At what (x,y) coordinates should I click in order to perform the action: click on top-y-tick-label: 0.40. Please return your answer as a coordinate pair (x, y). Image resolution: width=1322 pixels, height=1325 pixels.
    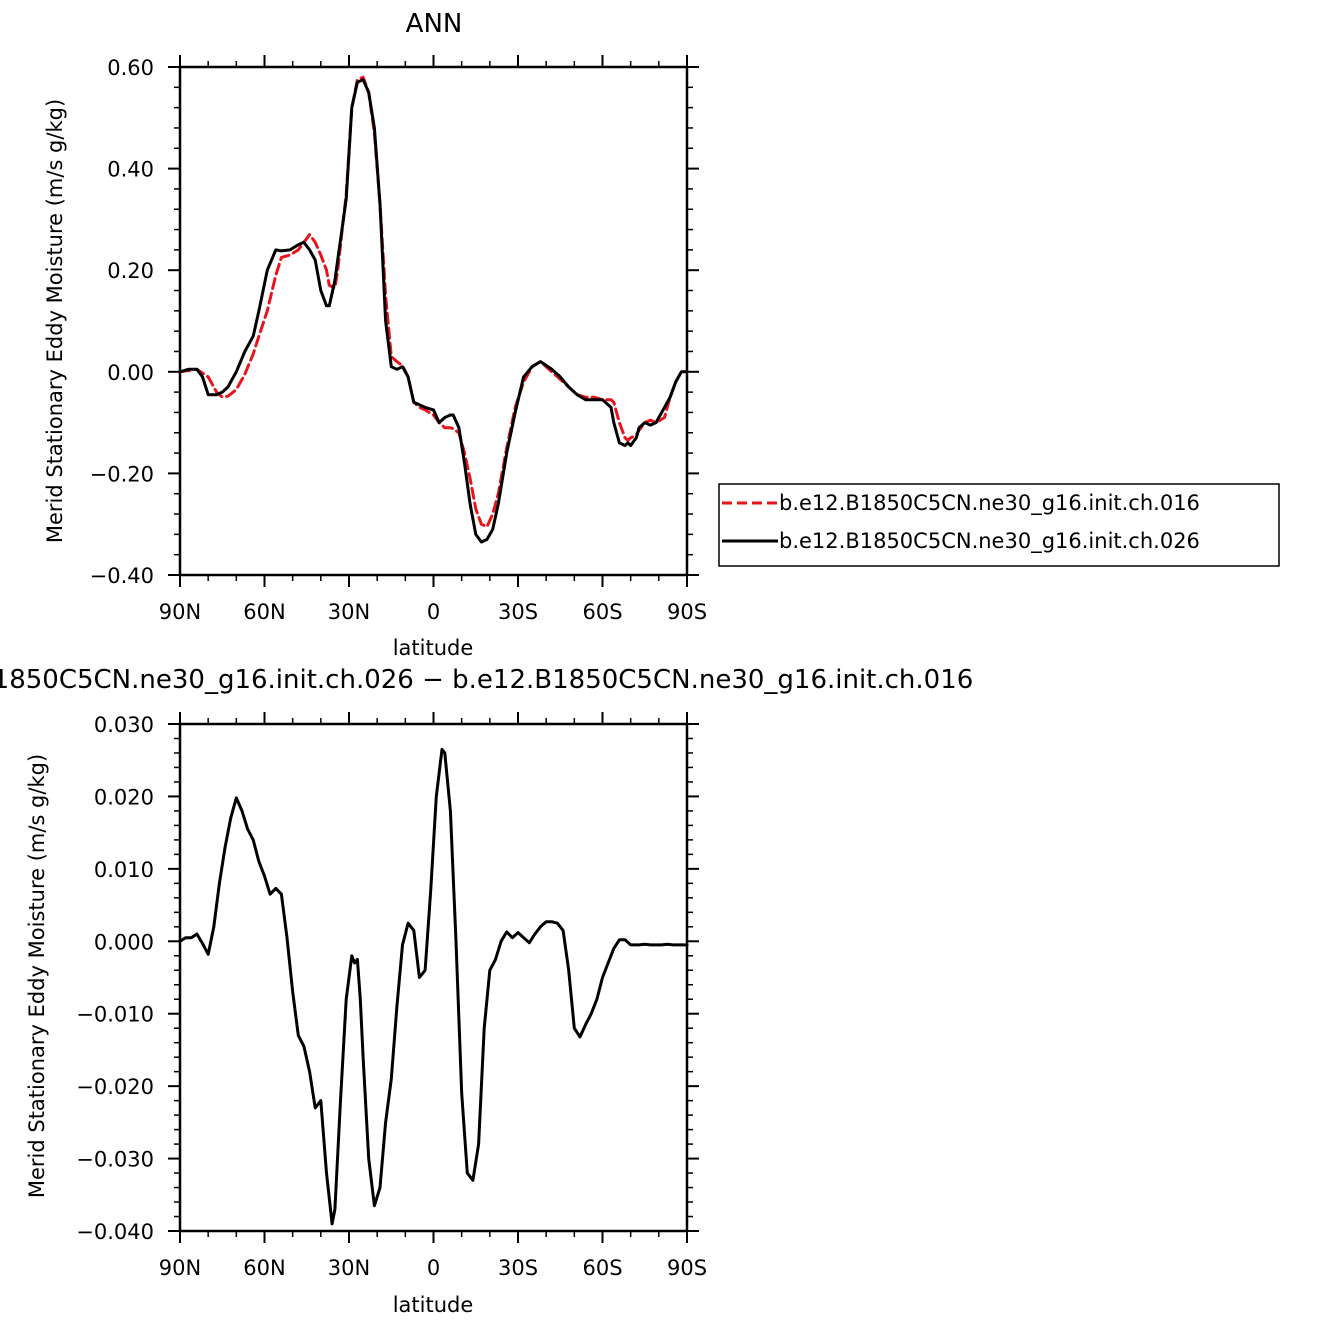
    Looking at the image, I should click on (130, 170).